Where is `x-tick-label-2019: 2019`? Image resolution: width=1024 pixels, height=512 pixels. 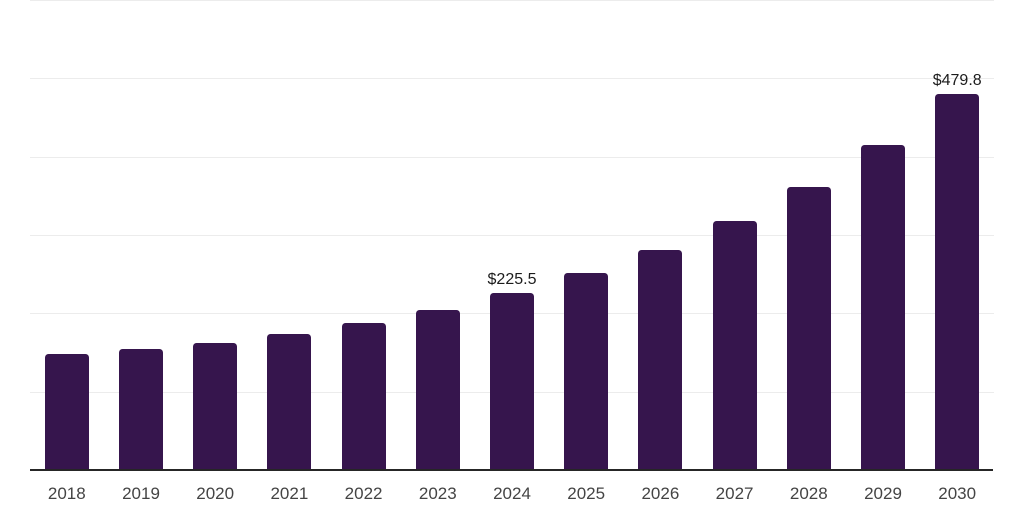
x-tick-label-2019: 2019 is located at coordinates (141, 493).